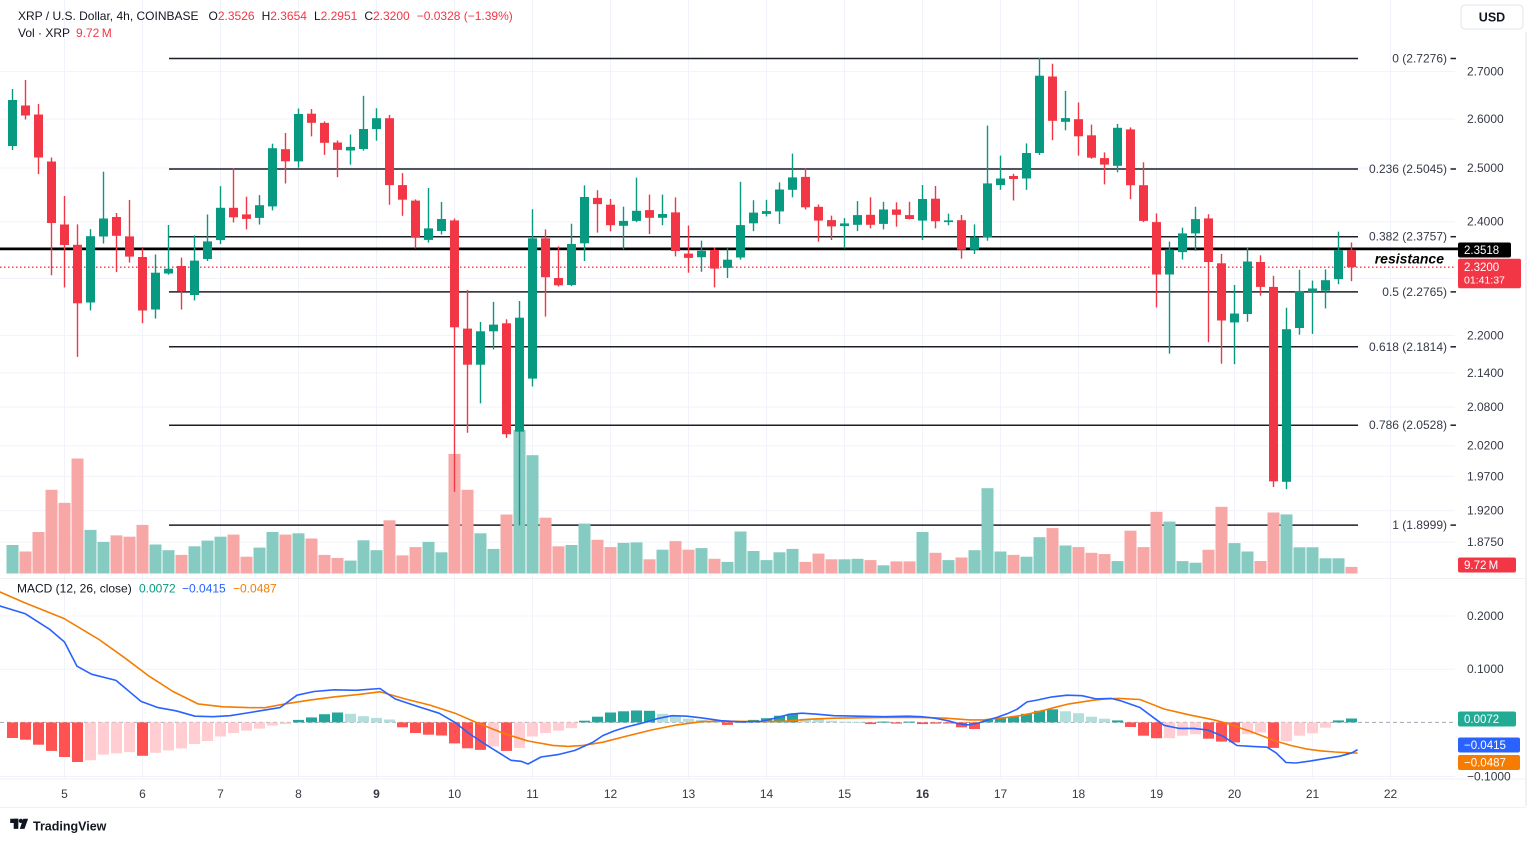  I want to click on svg-text: 9, so click(376, 794).